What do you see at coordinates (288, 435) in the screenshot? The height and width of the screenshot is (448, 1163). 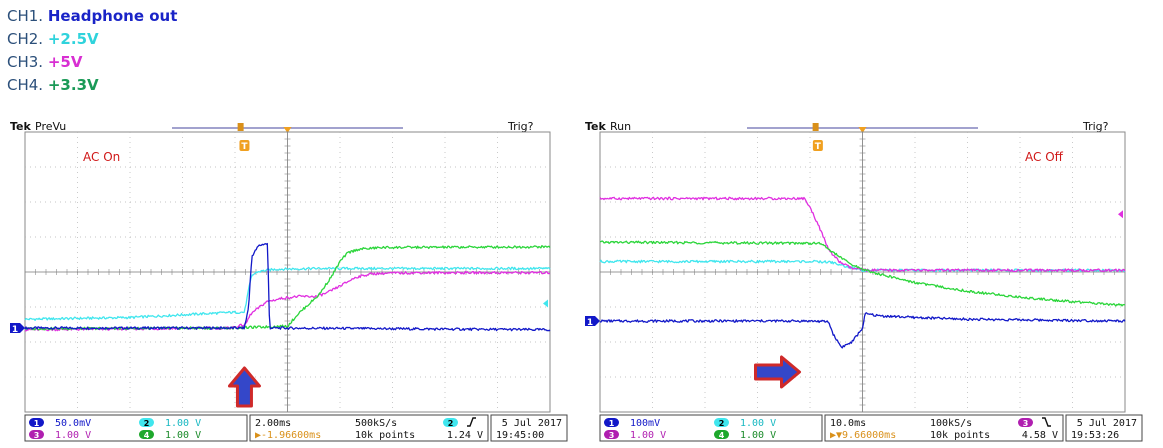 I see `trigger-offset: ▶-1.96600ms` at bounding box center [288, 435].